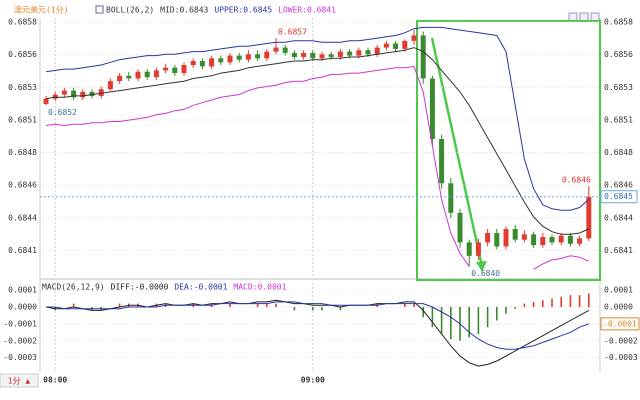  What do you see at coordinates (99, 9) in the screenshot?
I see `legend-icon` at bounding box center [99, 9].